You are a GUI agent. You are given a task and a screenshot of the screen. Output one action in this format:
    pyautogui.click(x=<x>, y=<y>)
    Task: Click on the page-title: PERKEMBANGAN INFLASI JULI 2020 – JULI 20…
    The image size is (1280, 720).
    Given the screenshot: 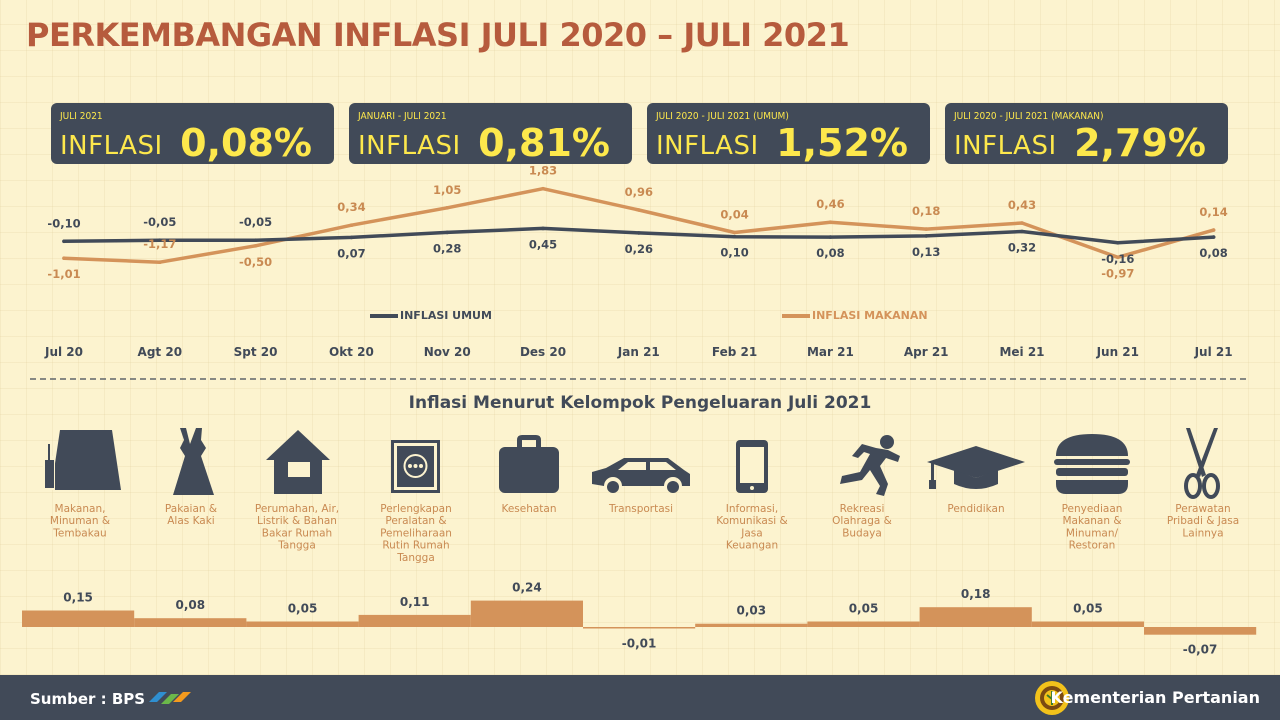 What is the action you would take?
    pyautogui.click(x=438, y=35)
    